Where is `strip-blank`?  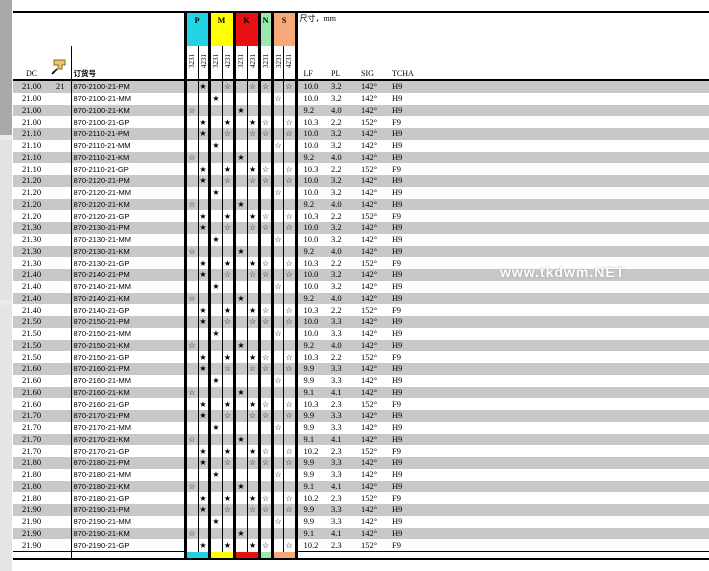 strip-blank is located at coordinates (127, 555).